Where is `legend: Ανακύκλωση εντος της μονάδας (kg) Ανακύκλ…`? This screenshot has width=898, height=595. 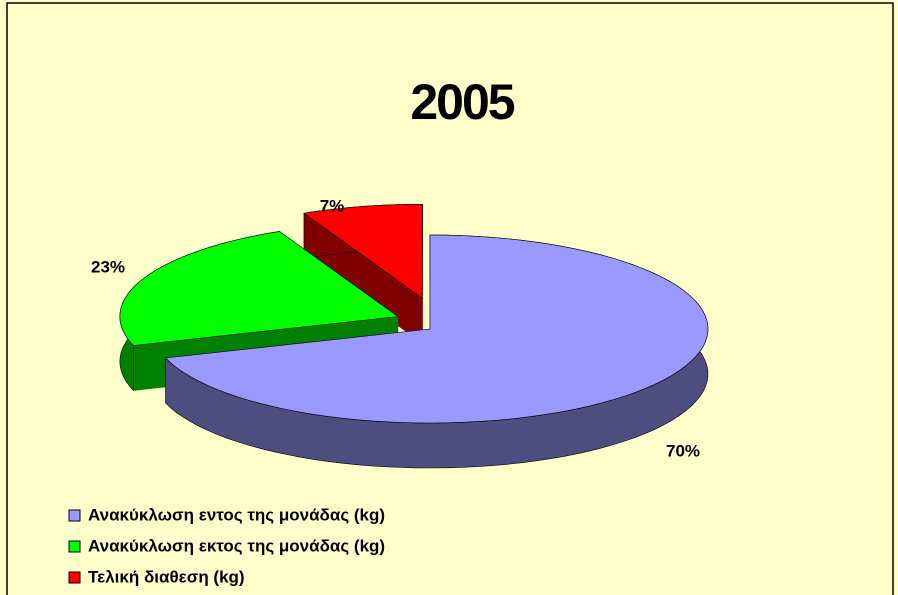 legend: Ανακύκλωση εντος της μονάδας (kg) Ανακύκλ… is located at coordinates (226, 545).